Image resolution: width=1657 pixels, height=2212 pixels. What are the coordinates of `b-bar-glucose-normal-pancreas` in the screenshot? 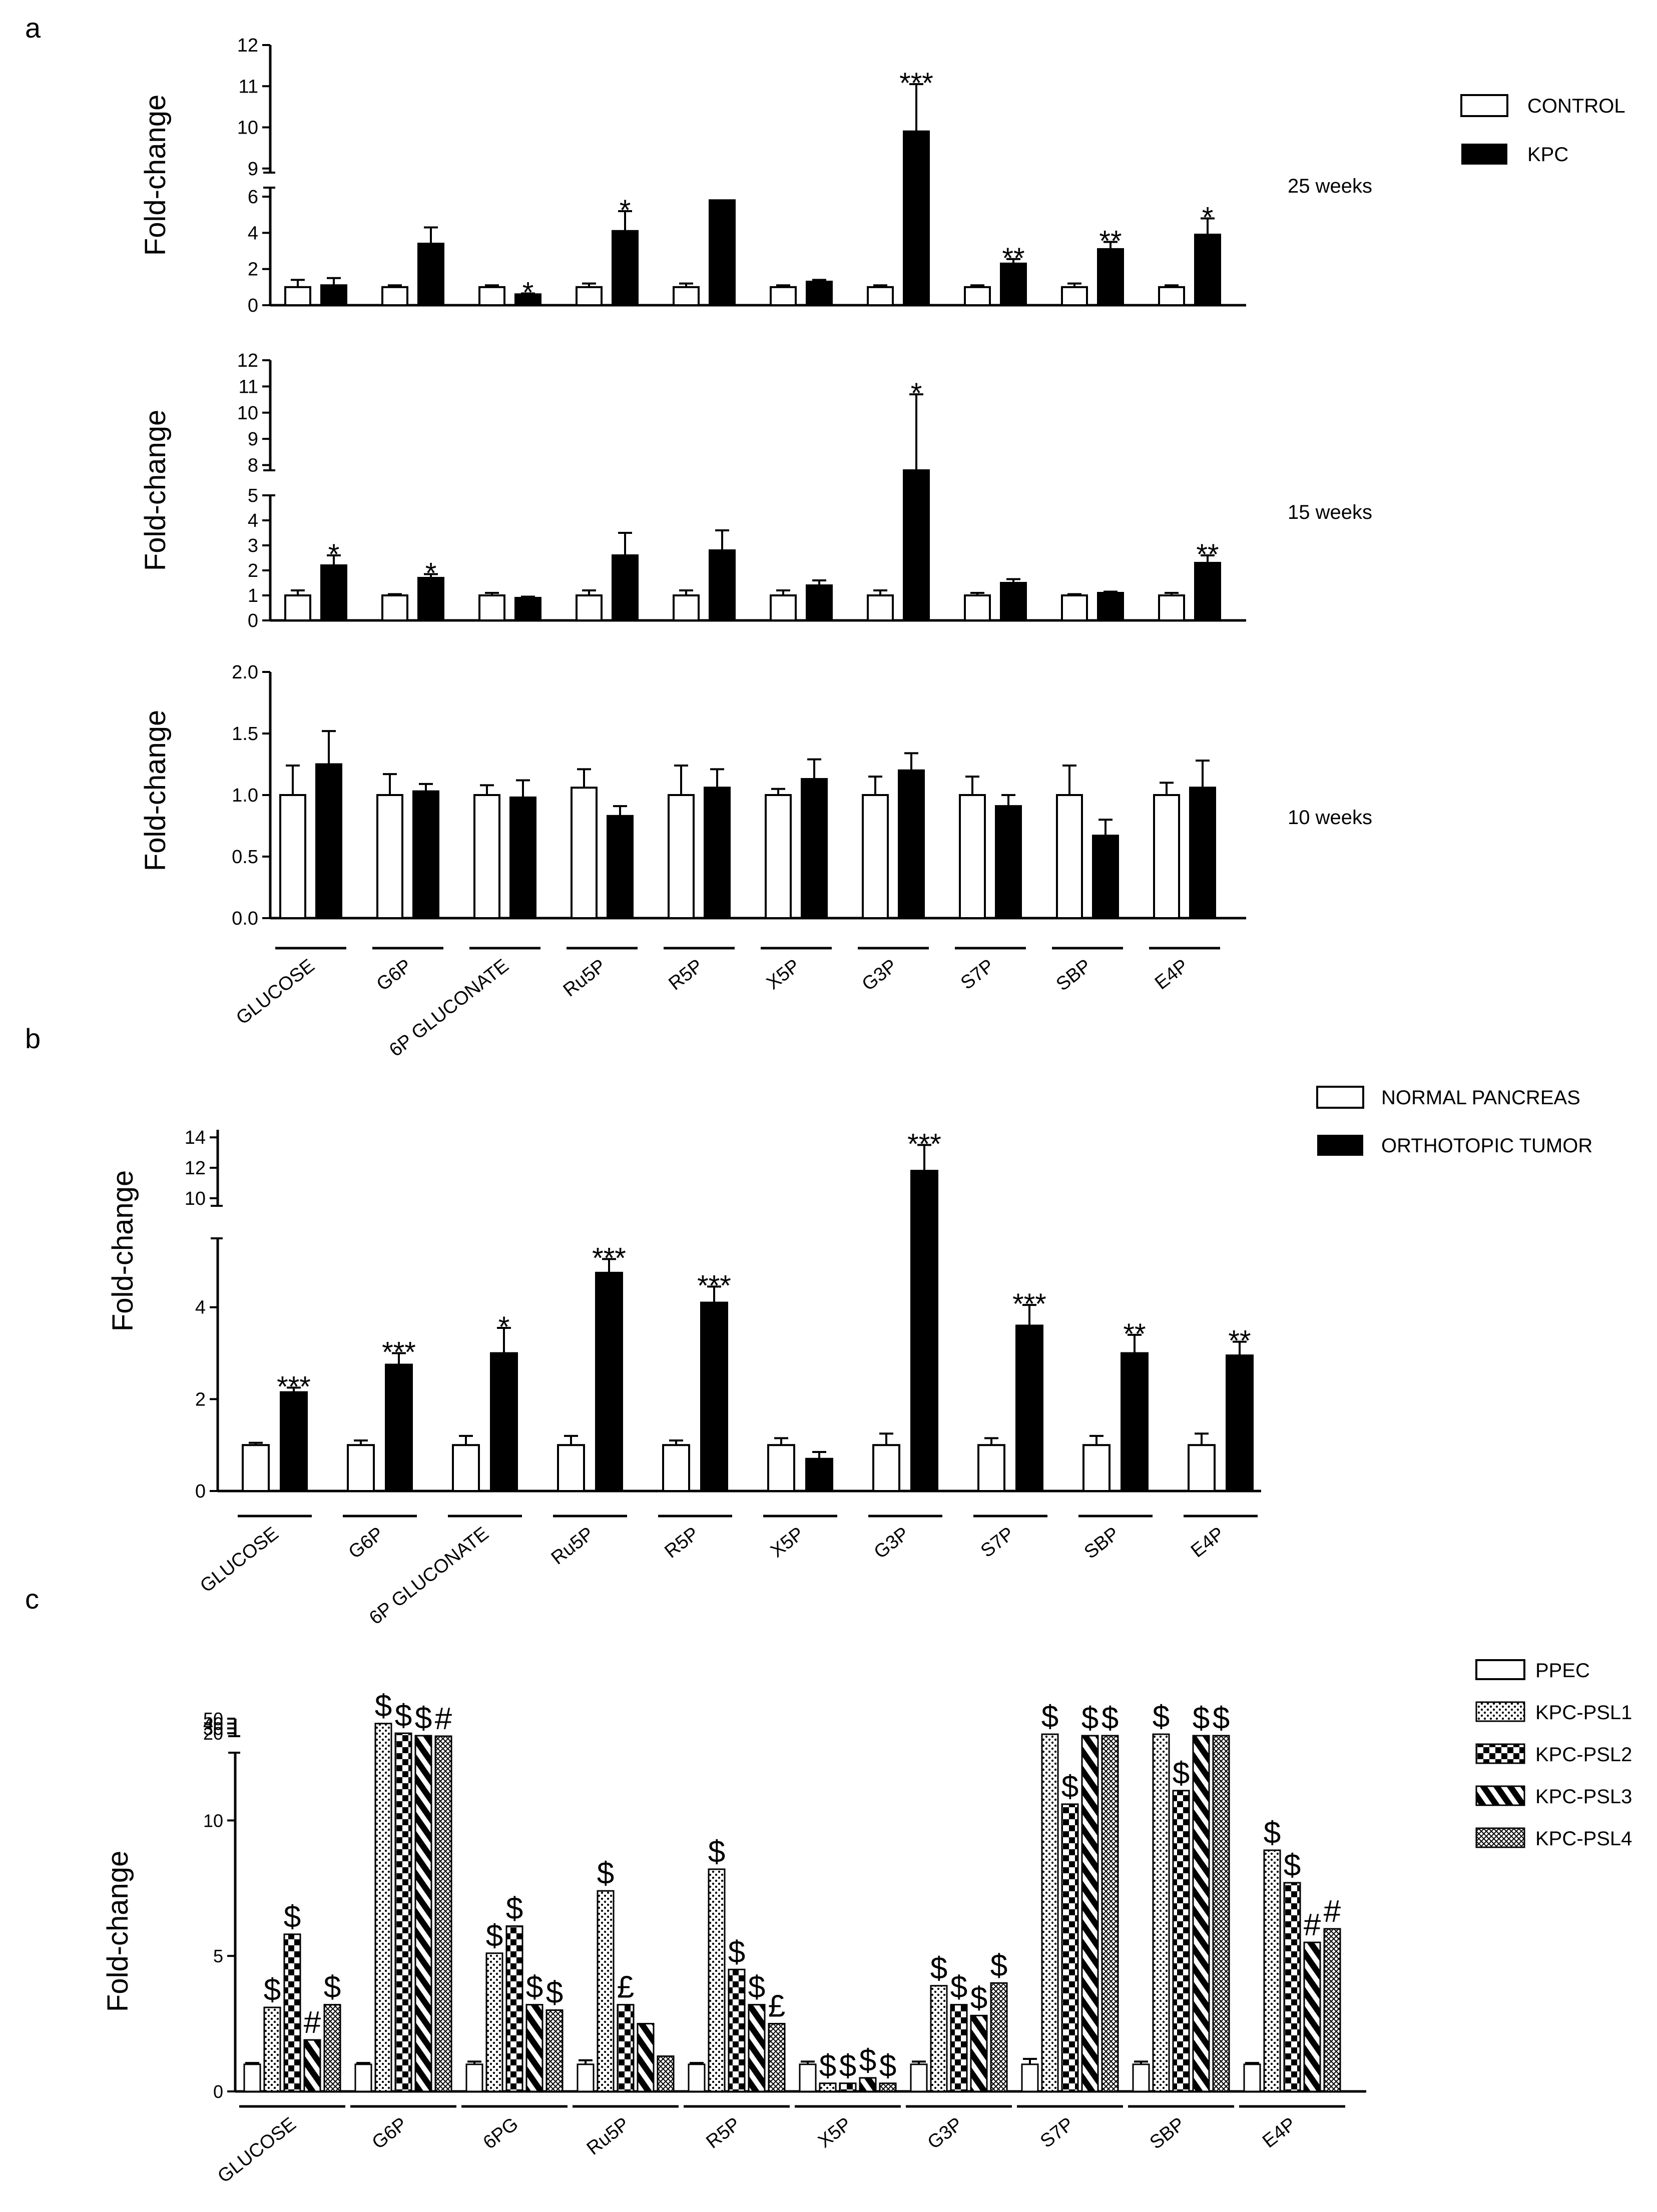 It's located at (256, 1468).